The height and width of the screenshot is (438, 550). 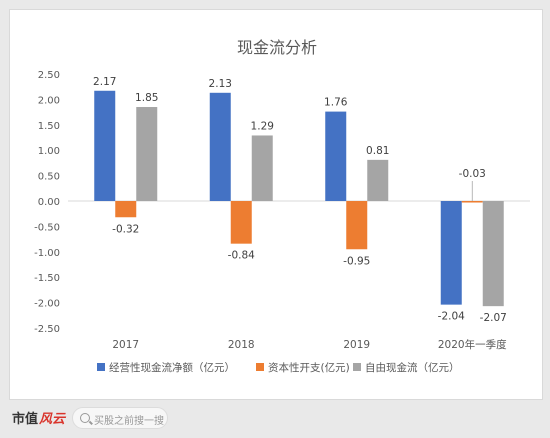 I want to click on legend-label-3: 自由现金流（亿元）, so click(x=412, y=367).